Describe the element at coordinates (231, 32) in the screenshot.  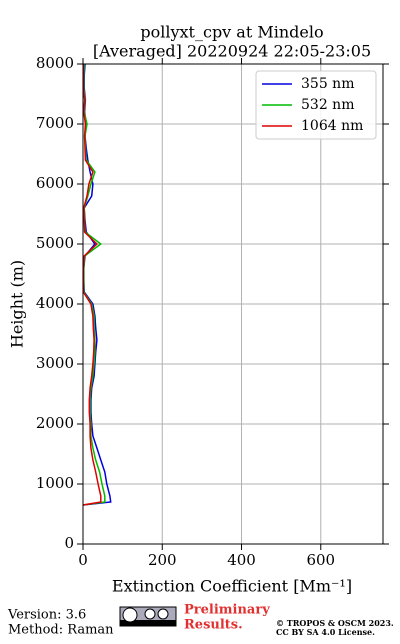
I see `chart-title: pollyxt_cpv at Mindelo` at that location.